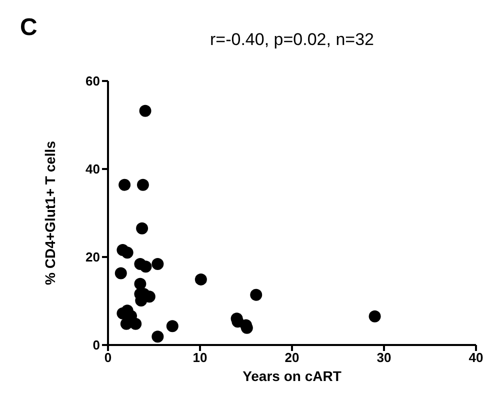  Describe the element at coordinates (108, 358) in the screenshot. I see `x-tick-label: 0` at that location.